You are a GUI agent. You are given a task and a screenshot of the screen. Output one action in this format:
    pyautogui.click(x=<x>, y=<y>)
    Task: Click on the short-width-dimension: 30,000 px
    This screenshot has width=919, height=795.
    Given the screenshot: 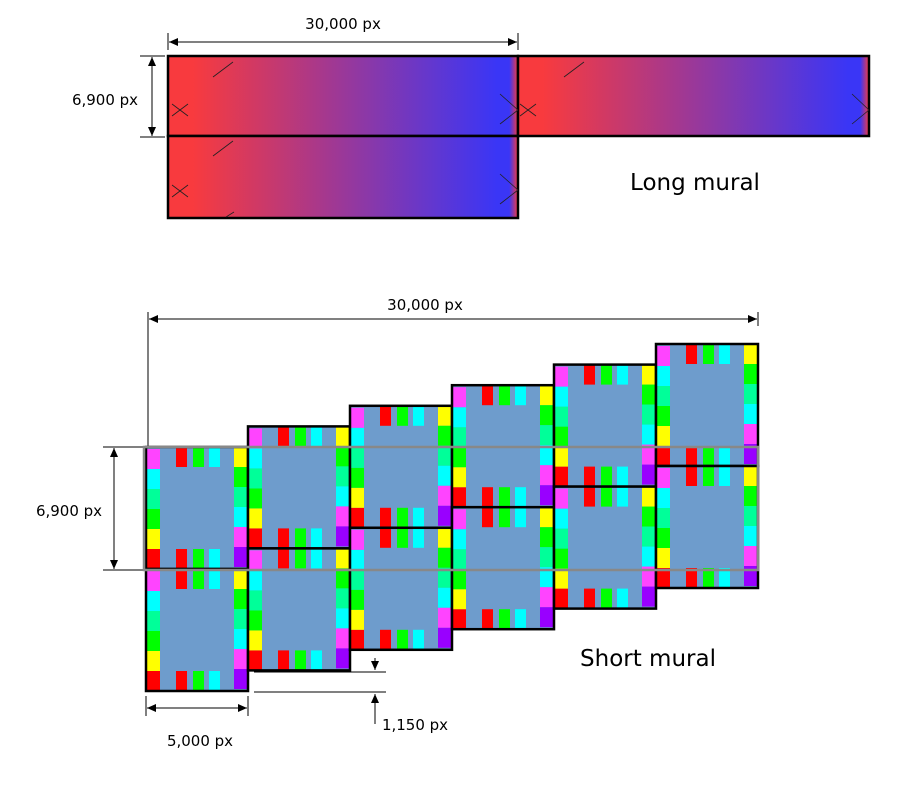 What is the action you would take?
    pyautogui.click(x=453, y=375)
    